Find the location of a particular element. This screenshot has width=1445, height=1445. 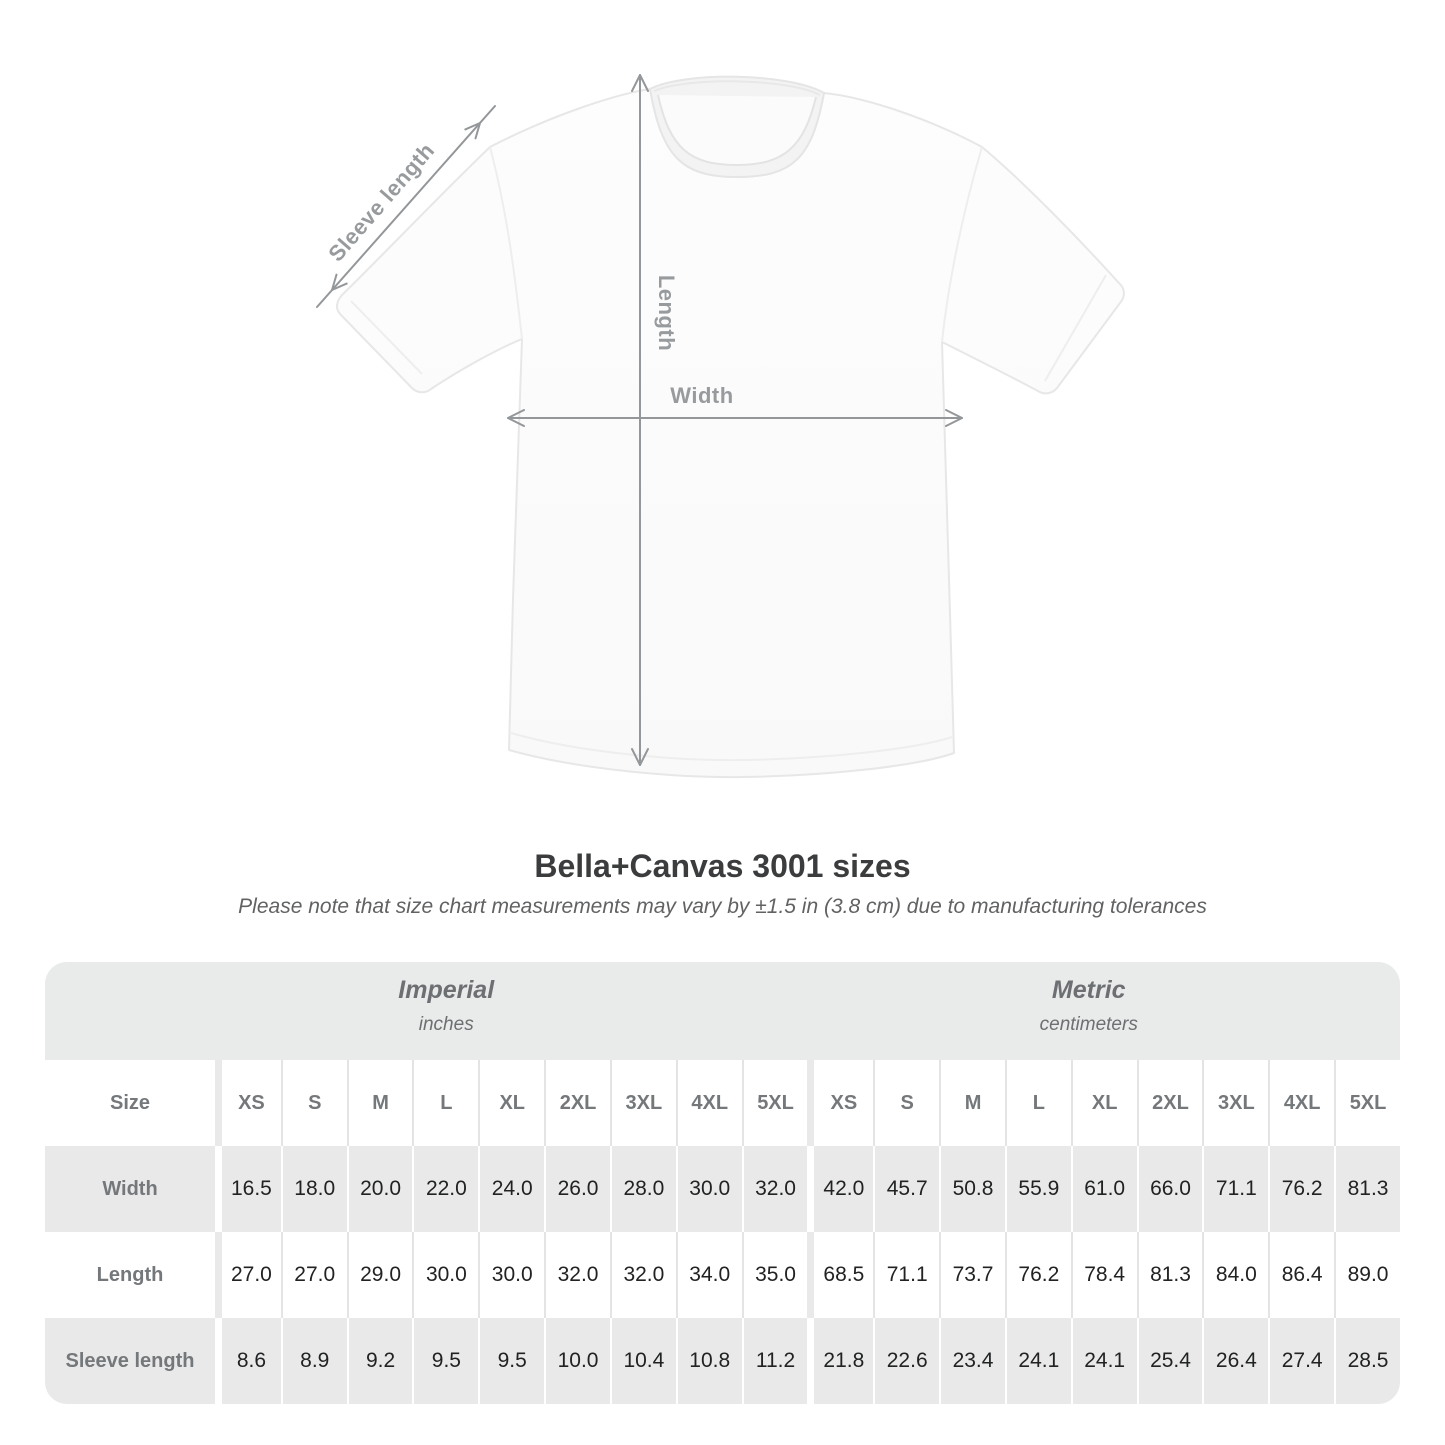

value-cell: 42.0 is located at coordinates (840, 1189).